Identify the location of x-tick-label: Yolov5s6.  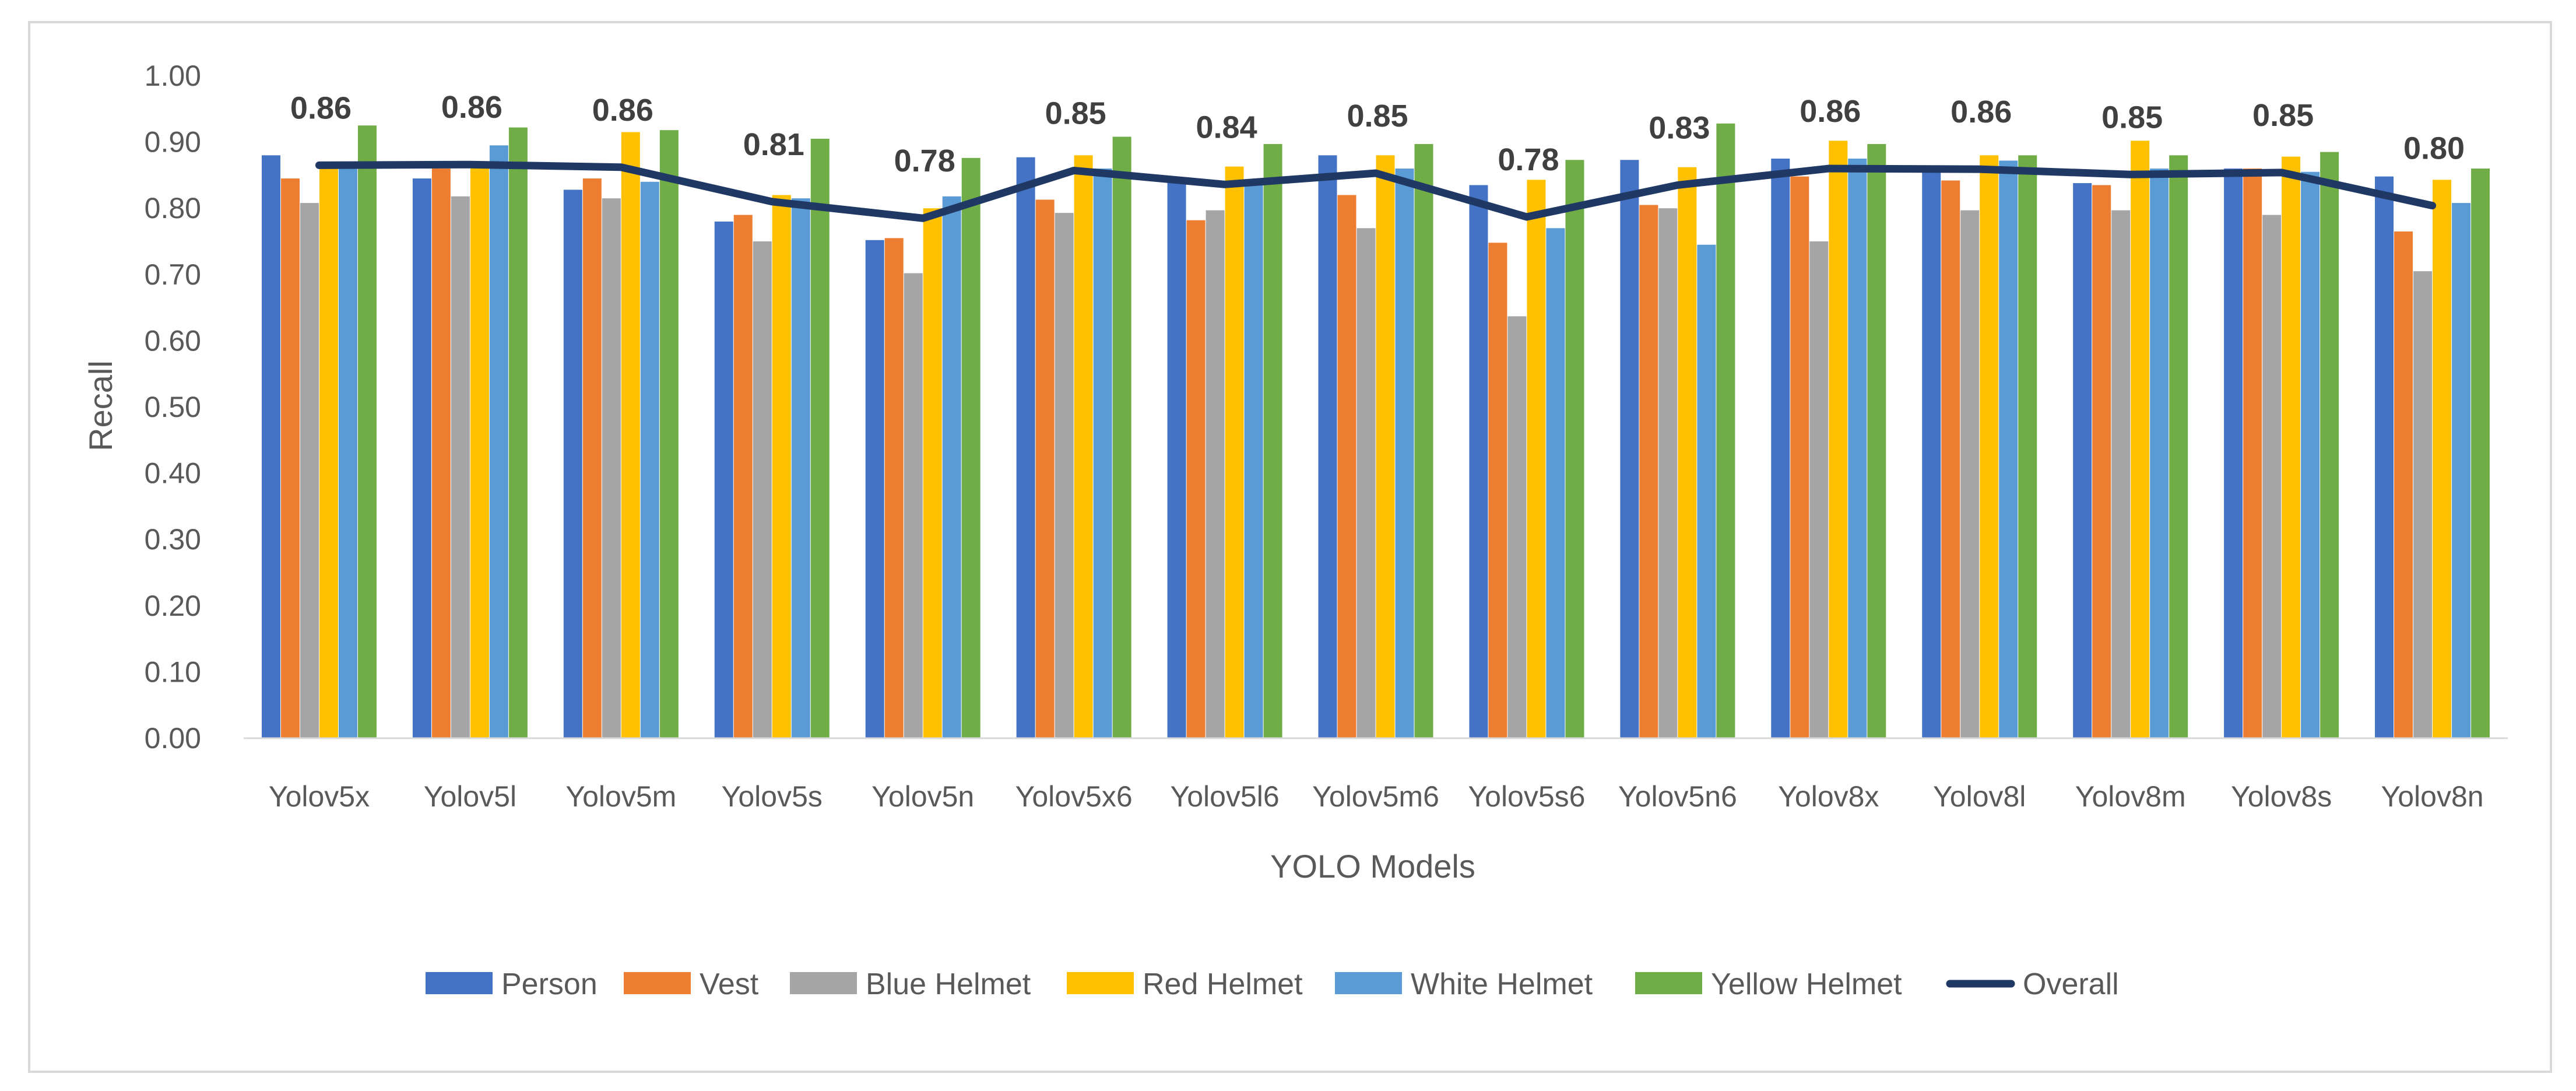
(1526, 797).